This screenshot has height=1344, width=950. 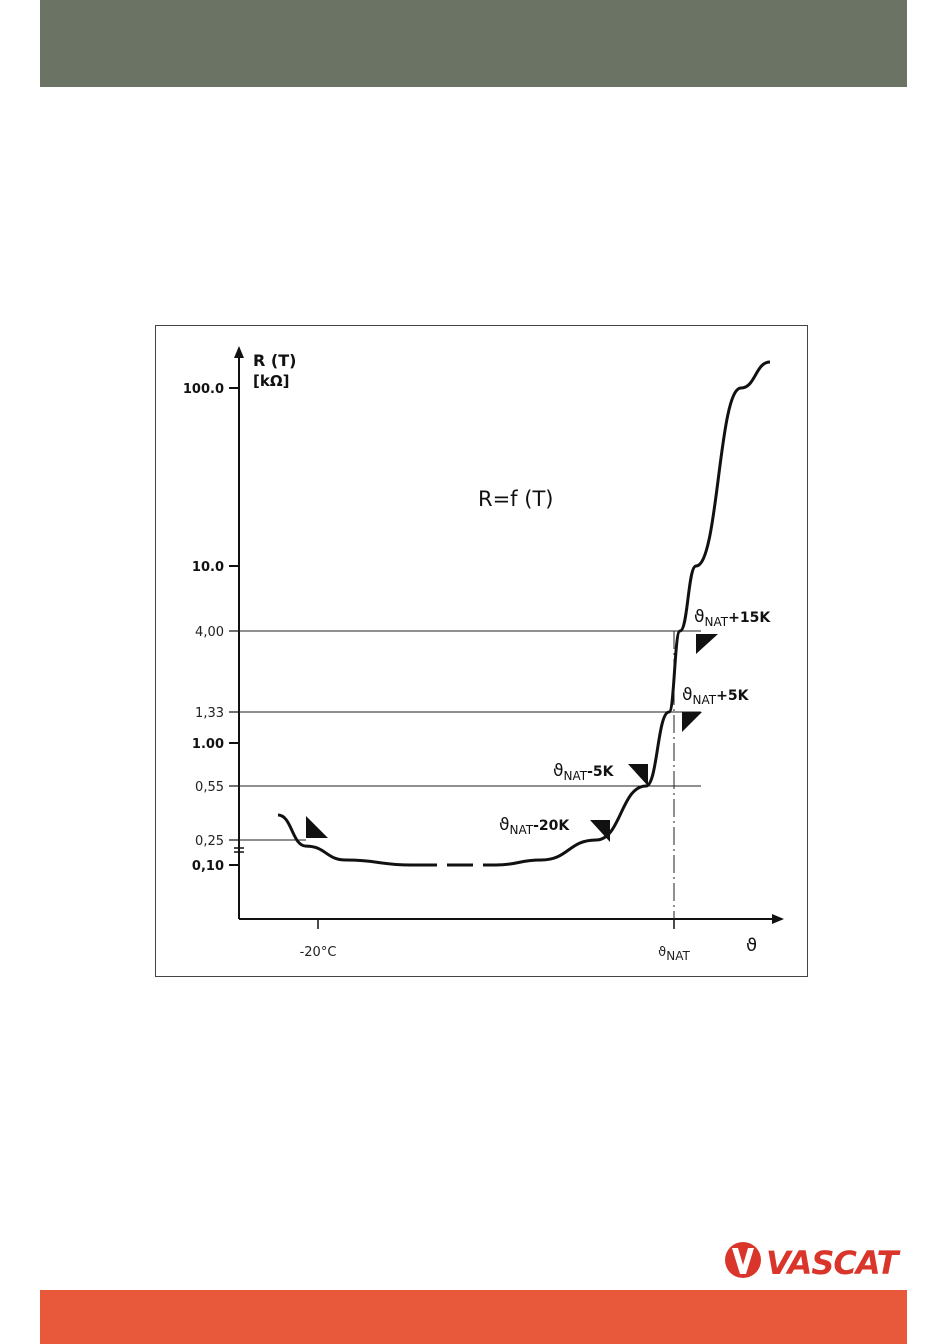 What do you see at coordinates (274, 360) in the screenshot?
I see `y-axis-title: R (T)` at bounding box center [274, 360].